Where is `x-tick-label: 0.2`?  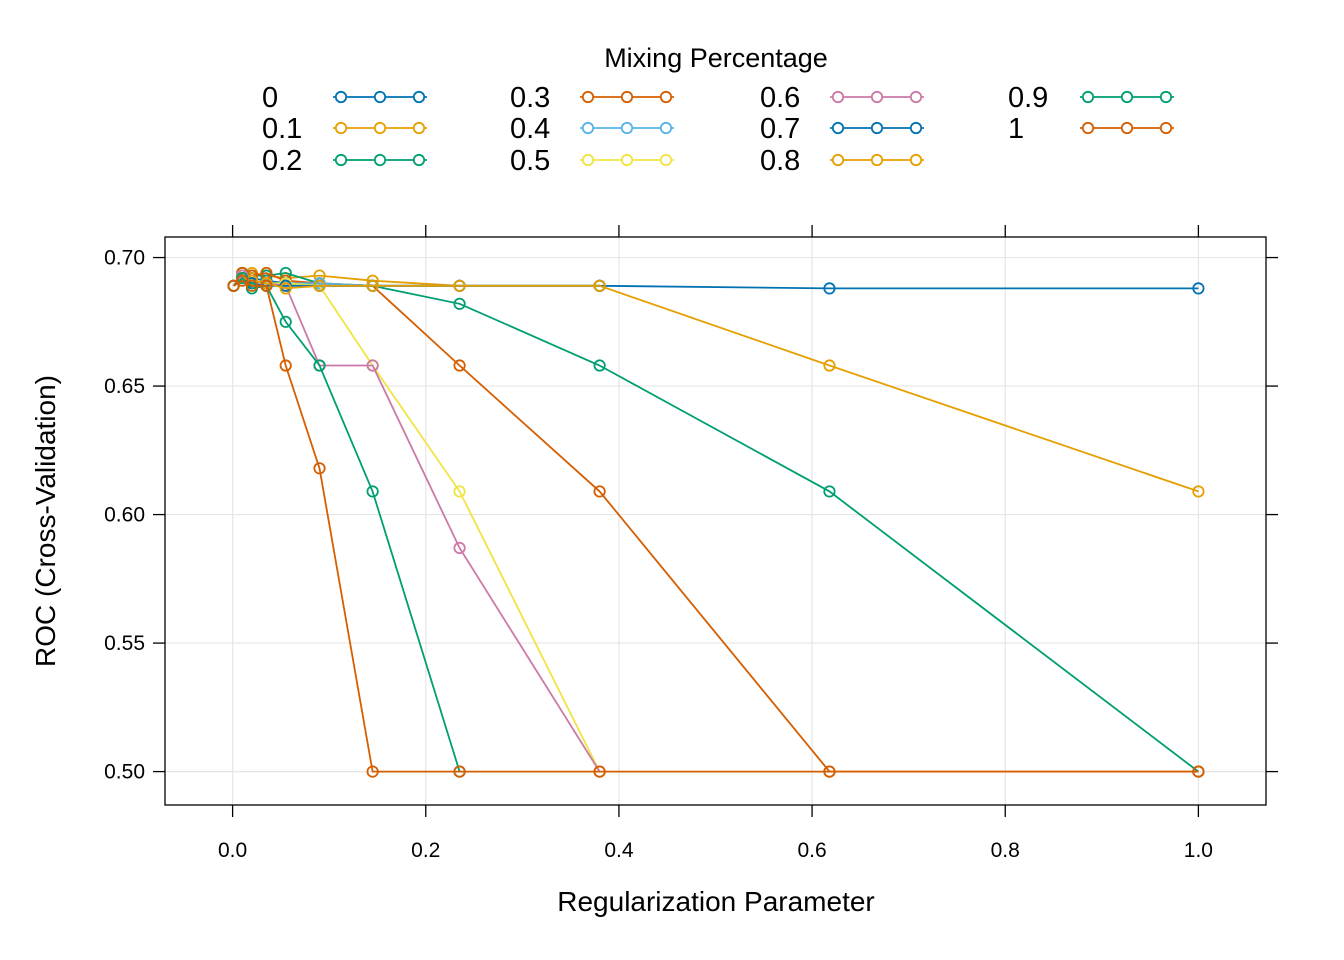 x-tick-label: 0.2 is located at coordinates (425, 850).